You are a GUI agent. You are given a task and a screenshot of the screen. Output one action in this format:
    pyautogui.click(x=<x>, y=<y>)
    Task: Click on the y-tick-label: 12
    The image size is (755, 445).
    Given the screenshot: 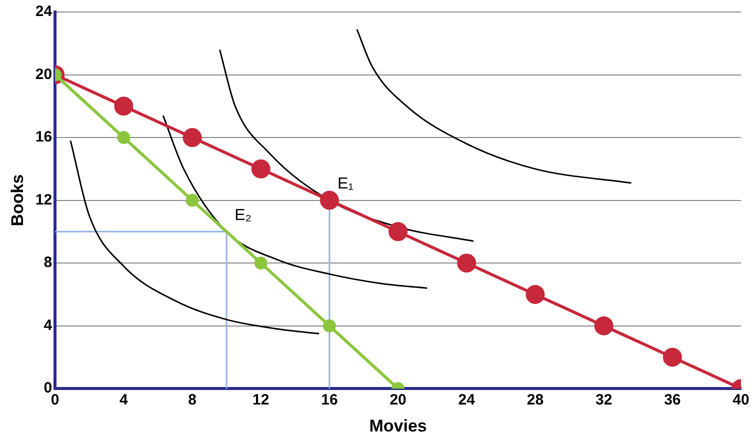 What is the action you would take?
    pyautogui.click(x=43, y=199)
    